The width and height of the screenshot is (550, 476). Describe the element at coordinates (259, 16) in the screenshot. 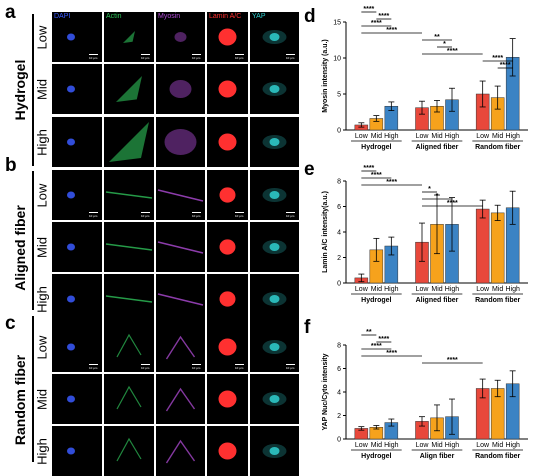

I see `channel-label: YAP` at that location.